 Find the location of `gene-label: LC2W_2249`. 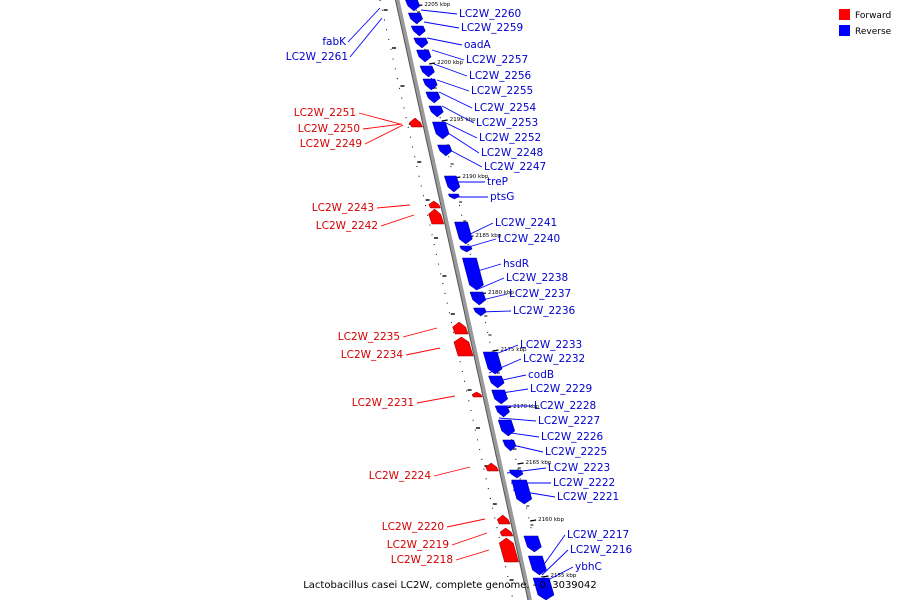

gene-label: LC2W_2249 is located at coordinates (331, 144).